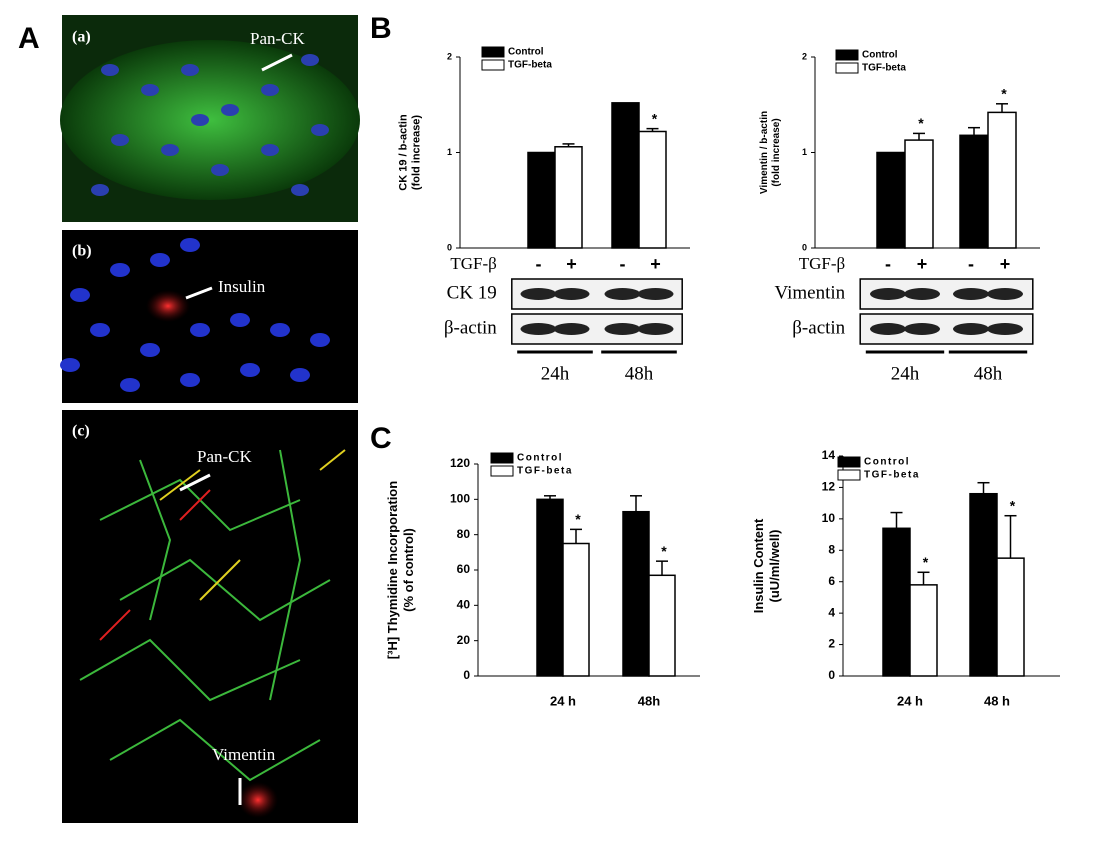  What do you see at coordinates (244, 754) in the screenshot?
I see `image-annotation: Vimentin` at bounding box center [244, 754].